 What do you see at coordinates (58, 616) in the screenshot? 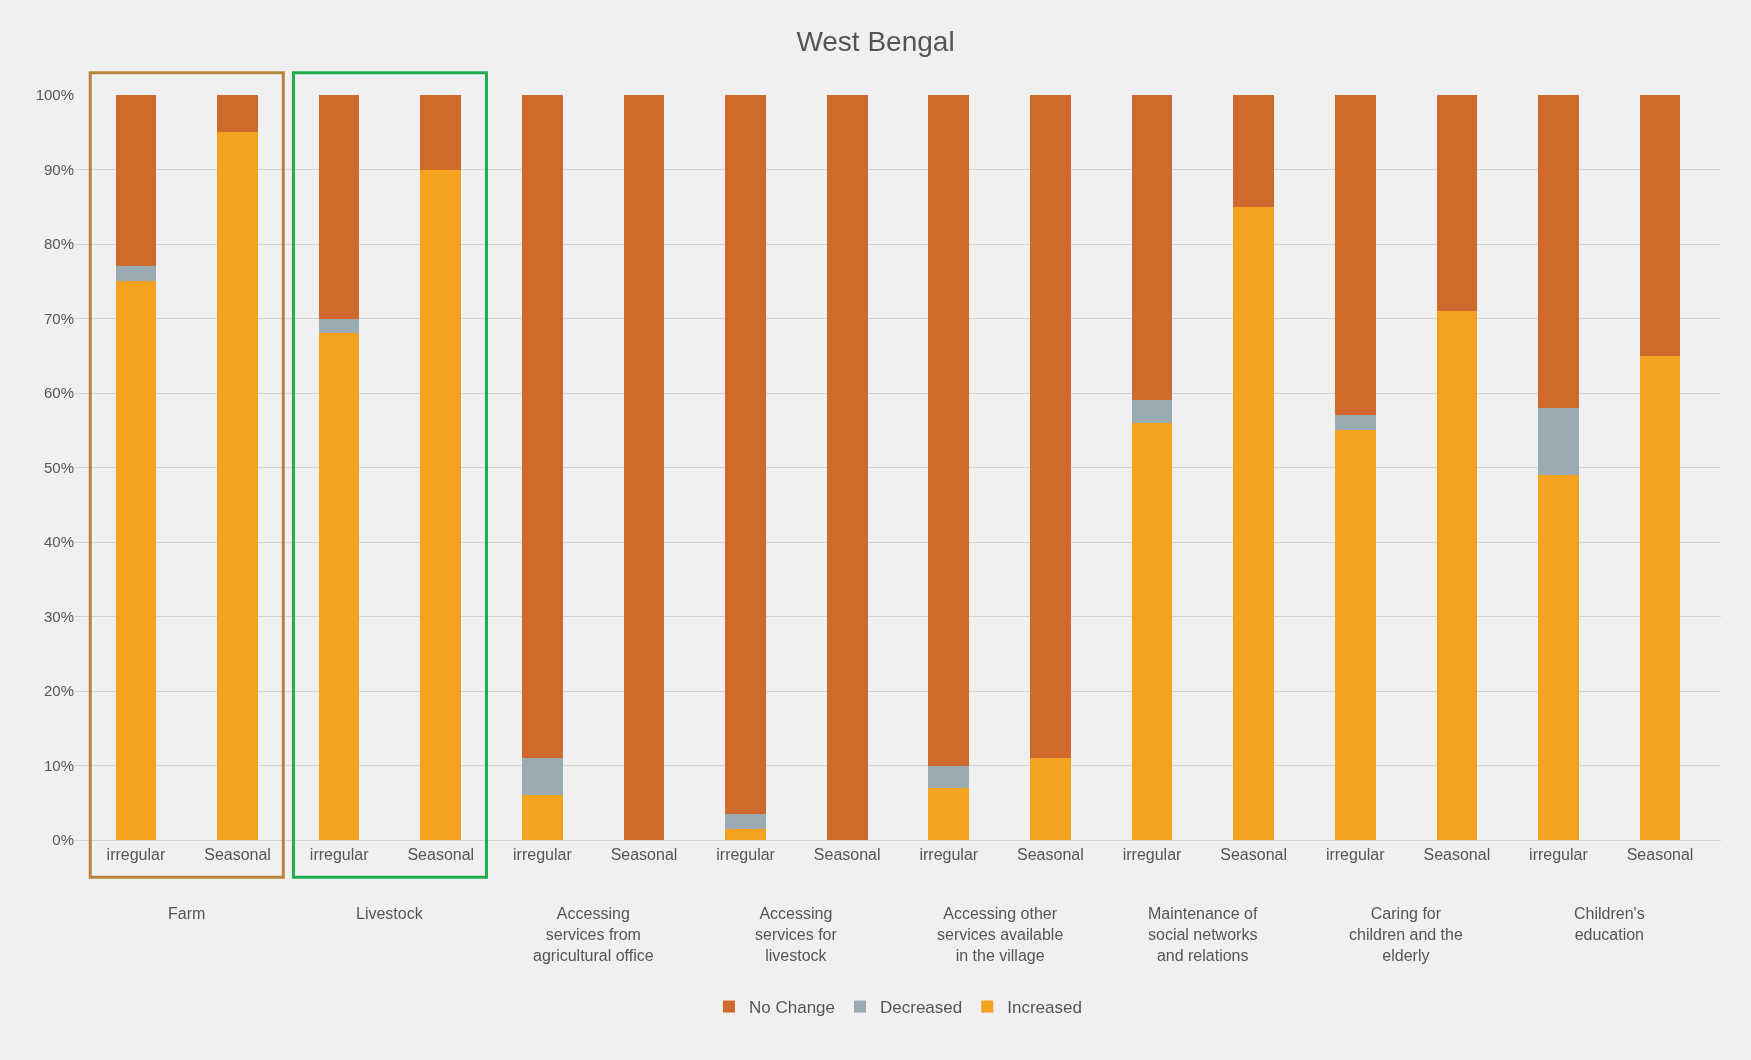
I see `y-tick-label: 30%` at bounding box center [58, 616].